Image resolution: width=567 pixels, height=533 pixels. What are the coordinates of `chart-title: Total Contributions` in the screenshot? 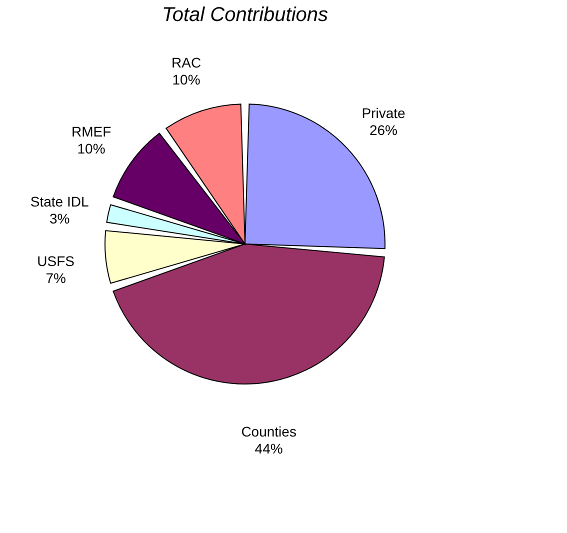 It's located at (245, 15).